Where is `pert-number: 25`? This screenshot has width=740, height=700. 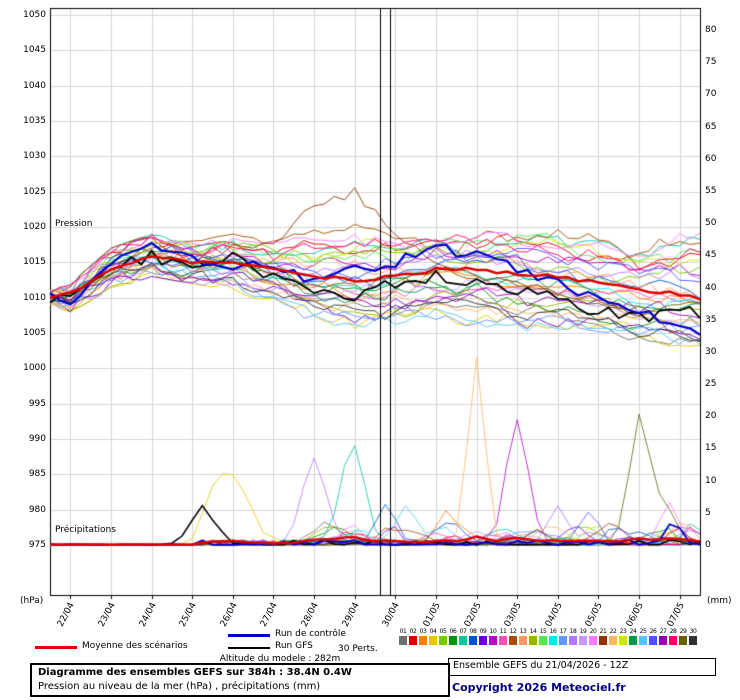
pert-number: 25 is located at coordinates (643, 631).